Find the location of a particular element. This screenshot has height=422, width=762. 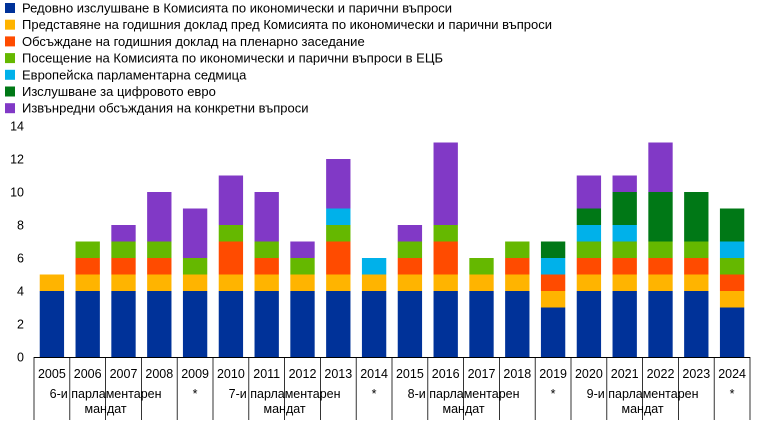

x-tick-label-2016: 2016 is located at coordinates (446, 374).